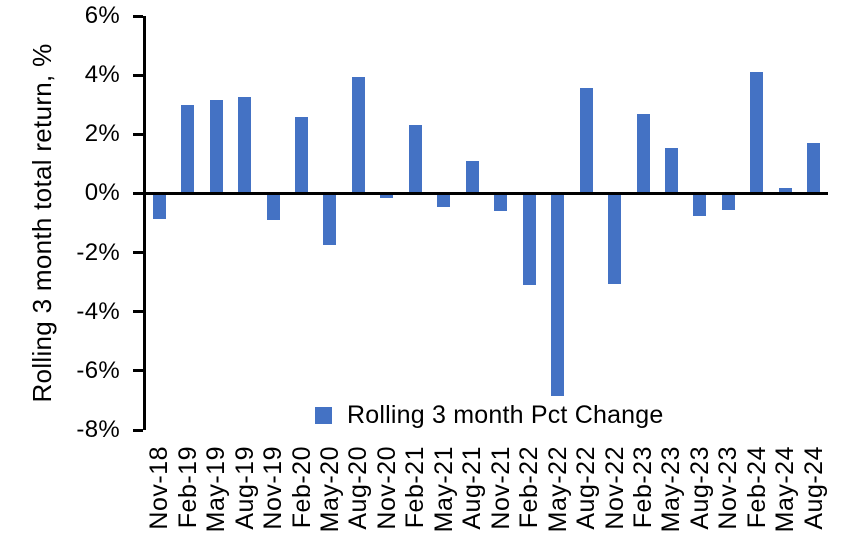  What do you see at coordinates (98, 252) in the screenshot?
I see `y-tick-label: -2%` at bounding box center [98, 252].